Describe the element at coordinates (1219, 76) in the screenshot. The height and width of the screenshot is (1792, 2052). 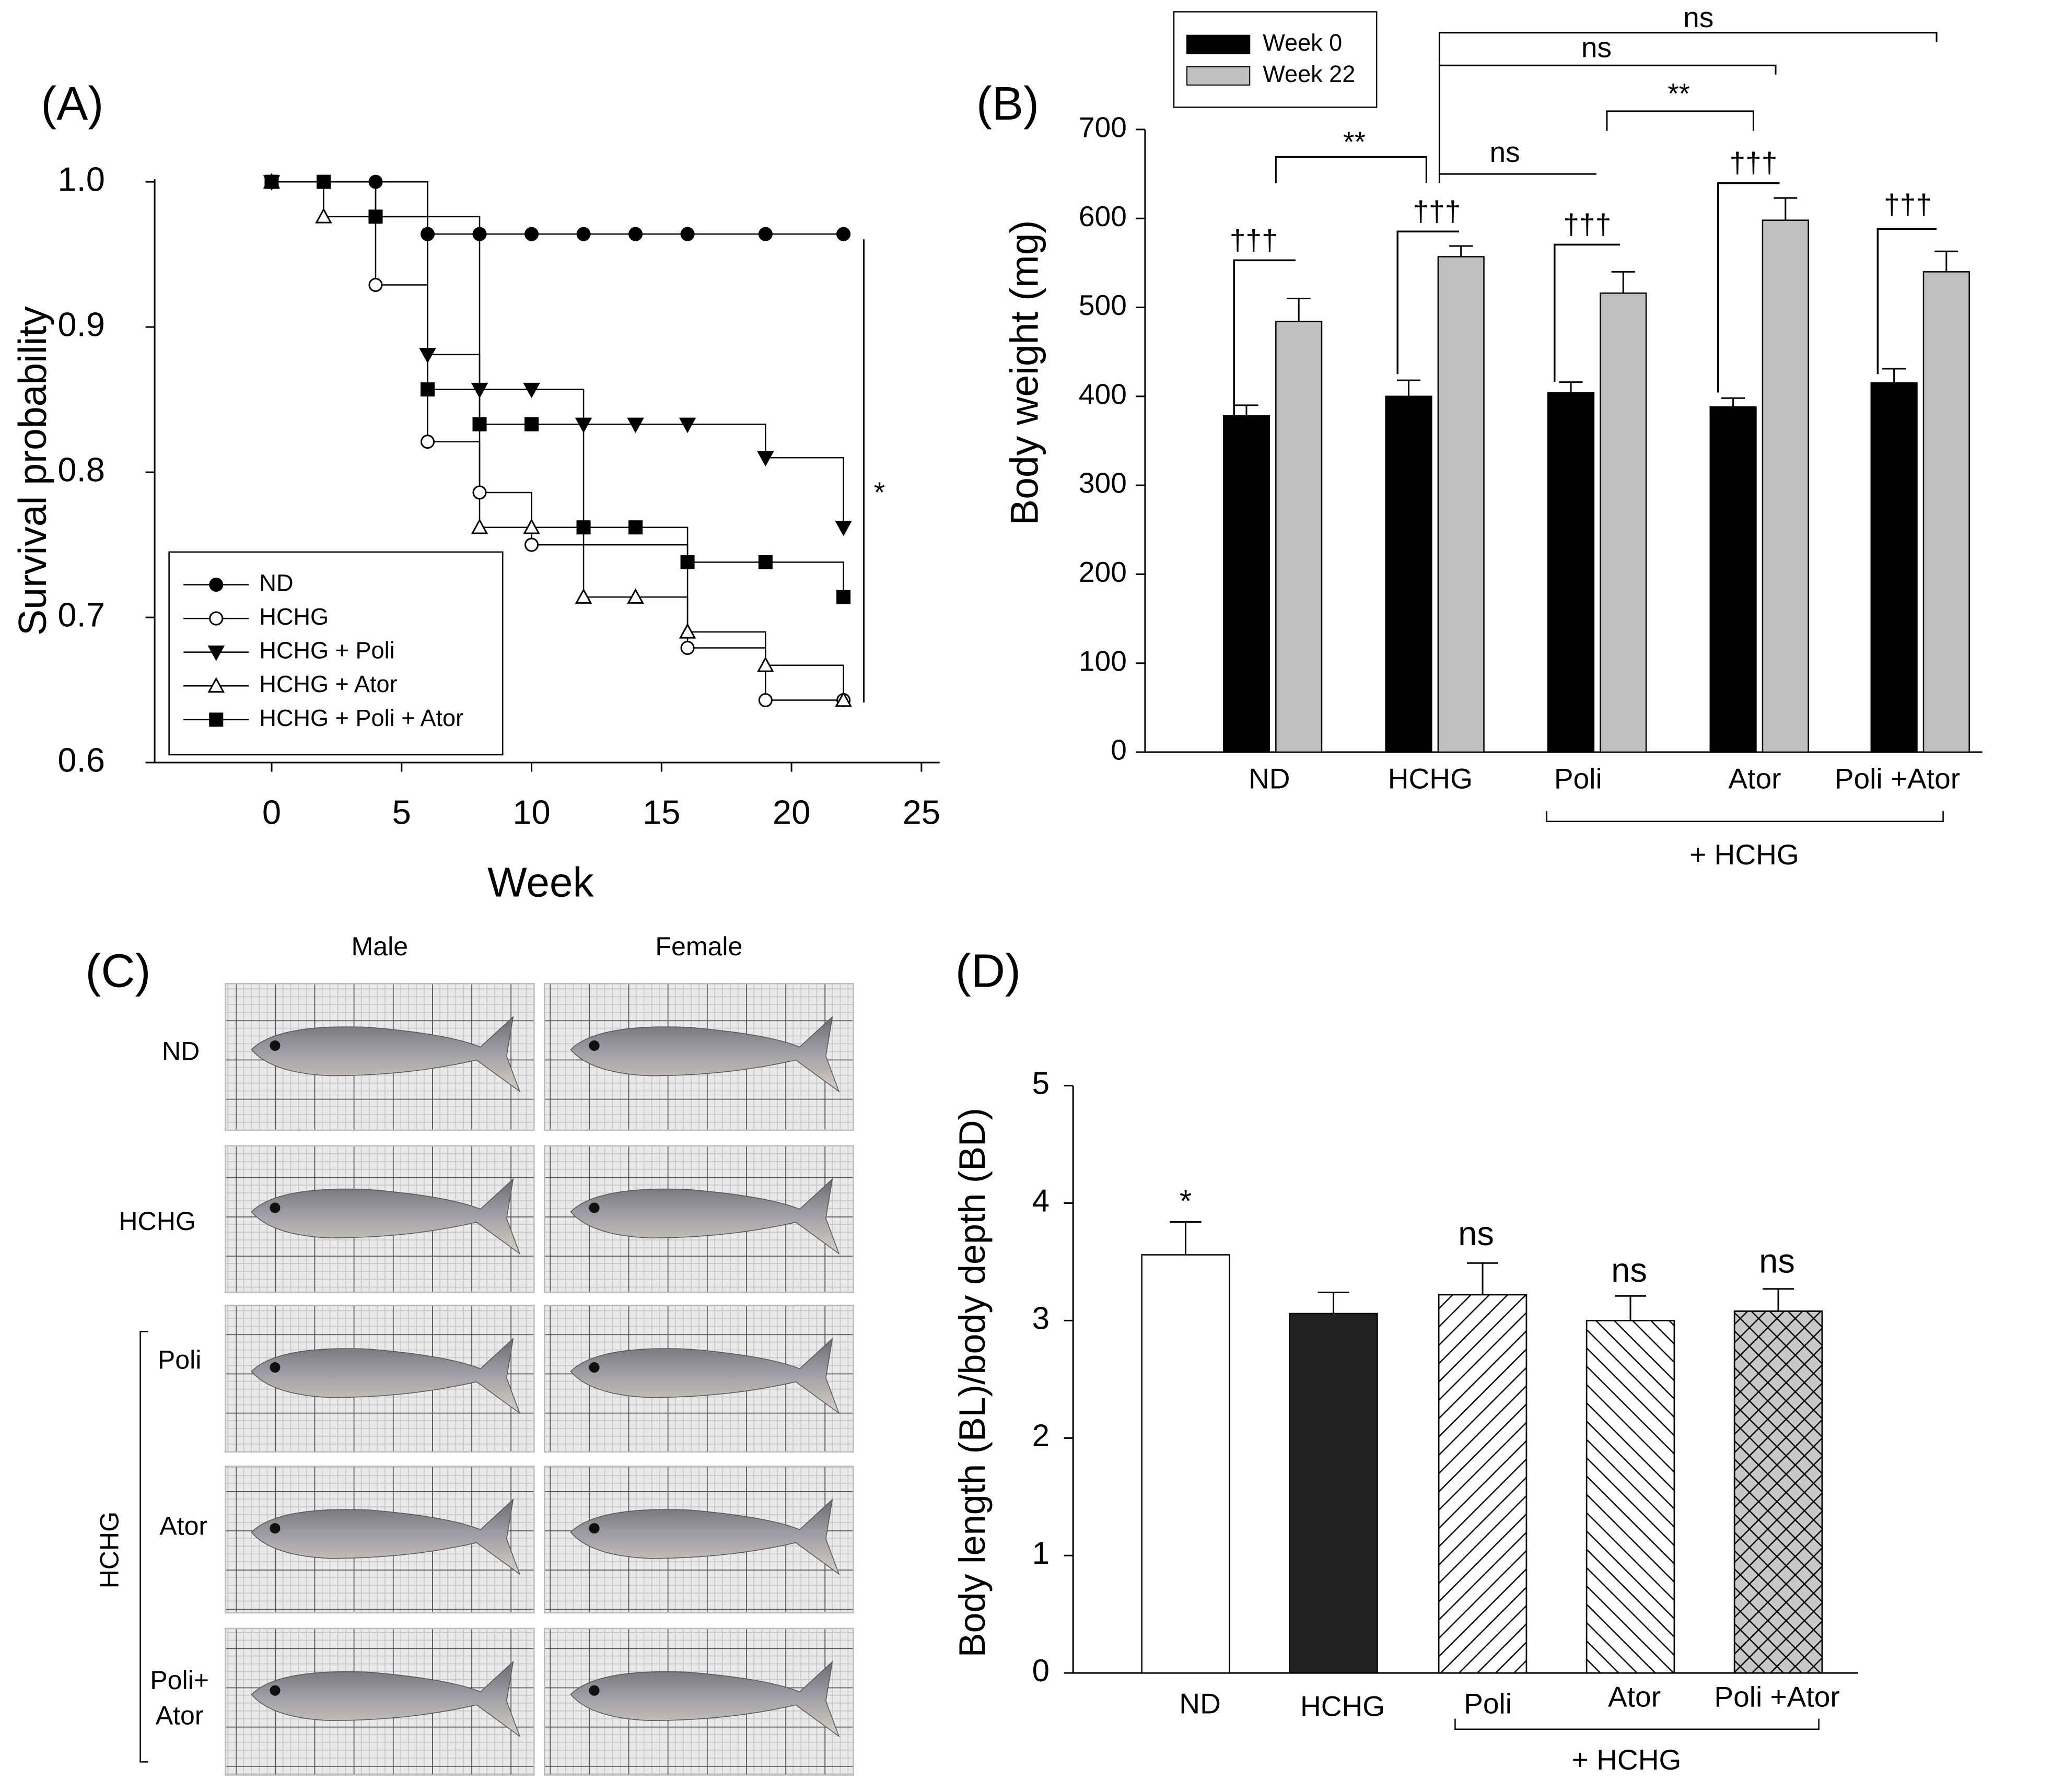
I see `legend-swatch` at that location.